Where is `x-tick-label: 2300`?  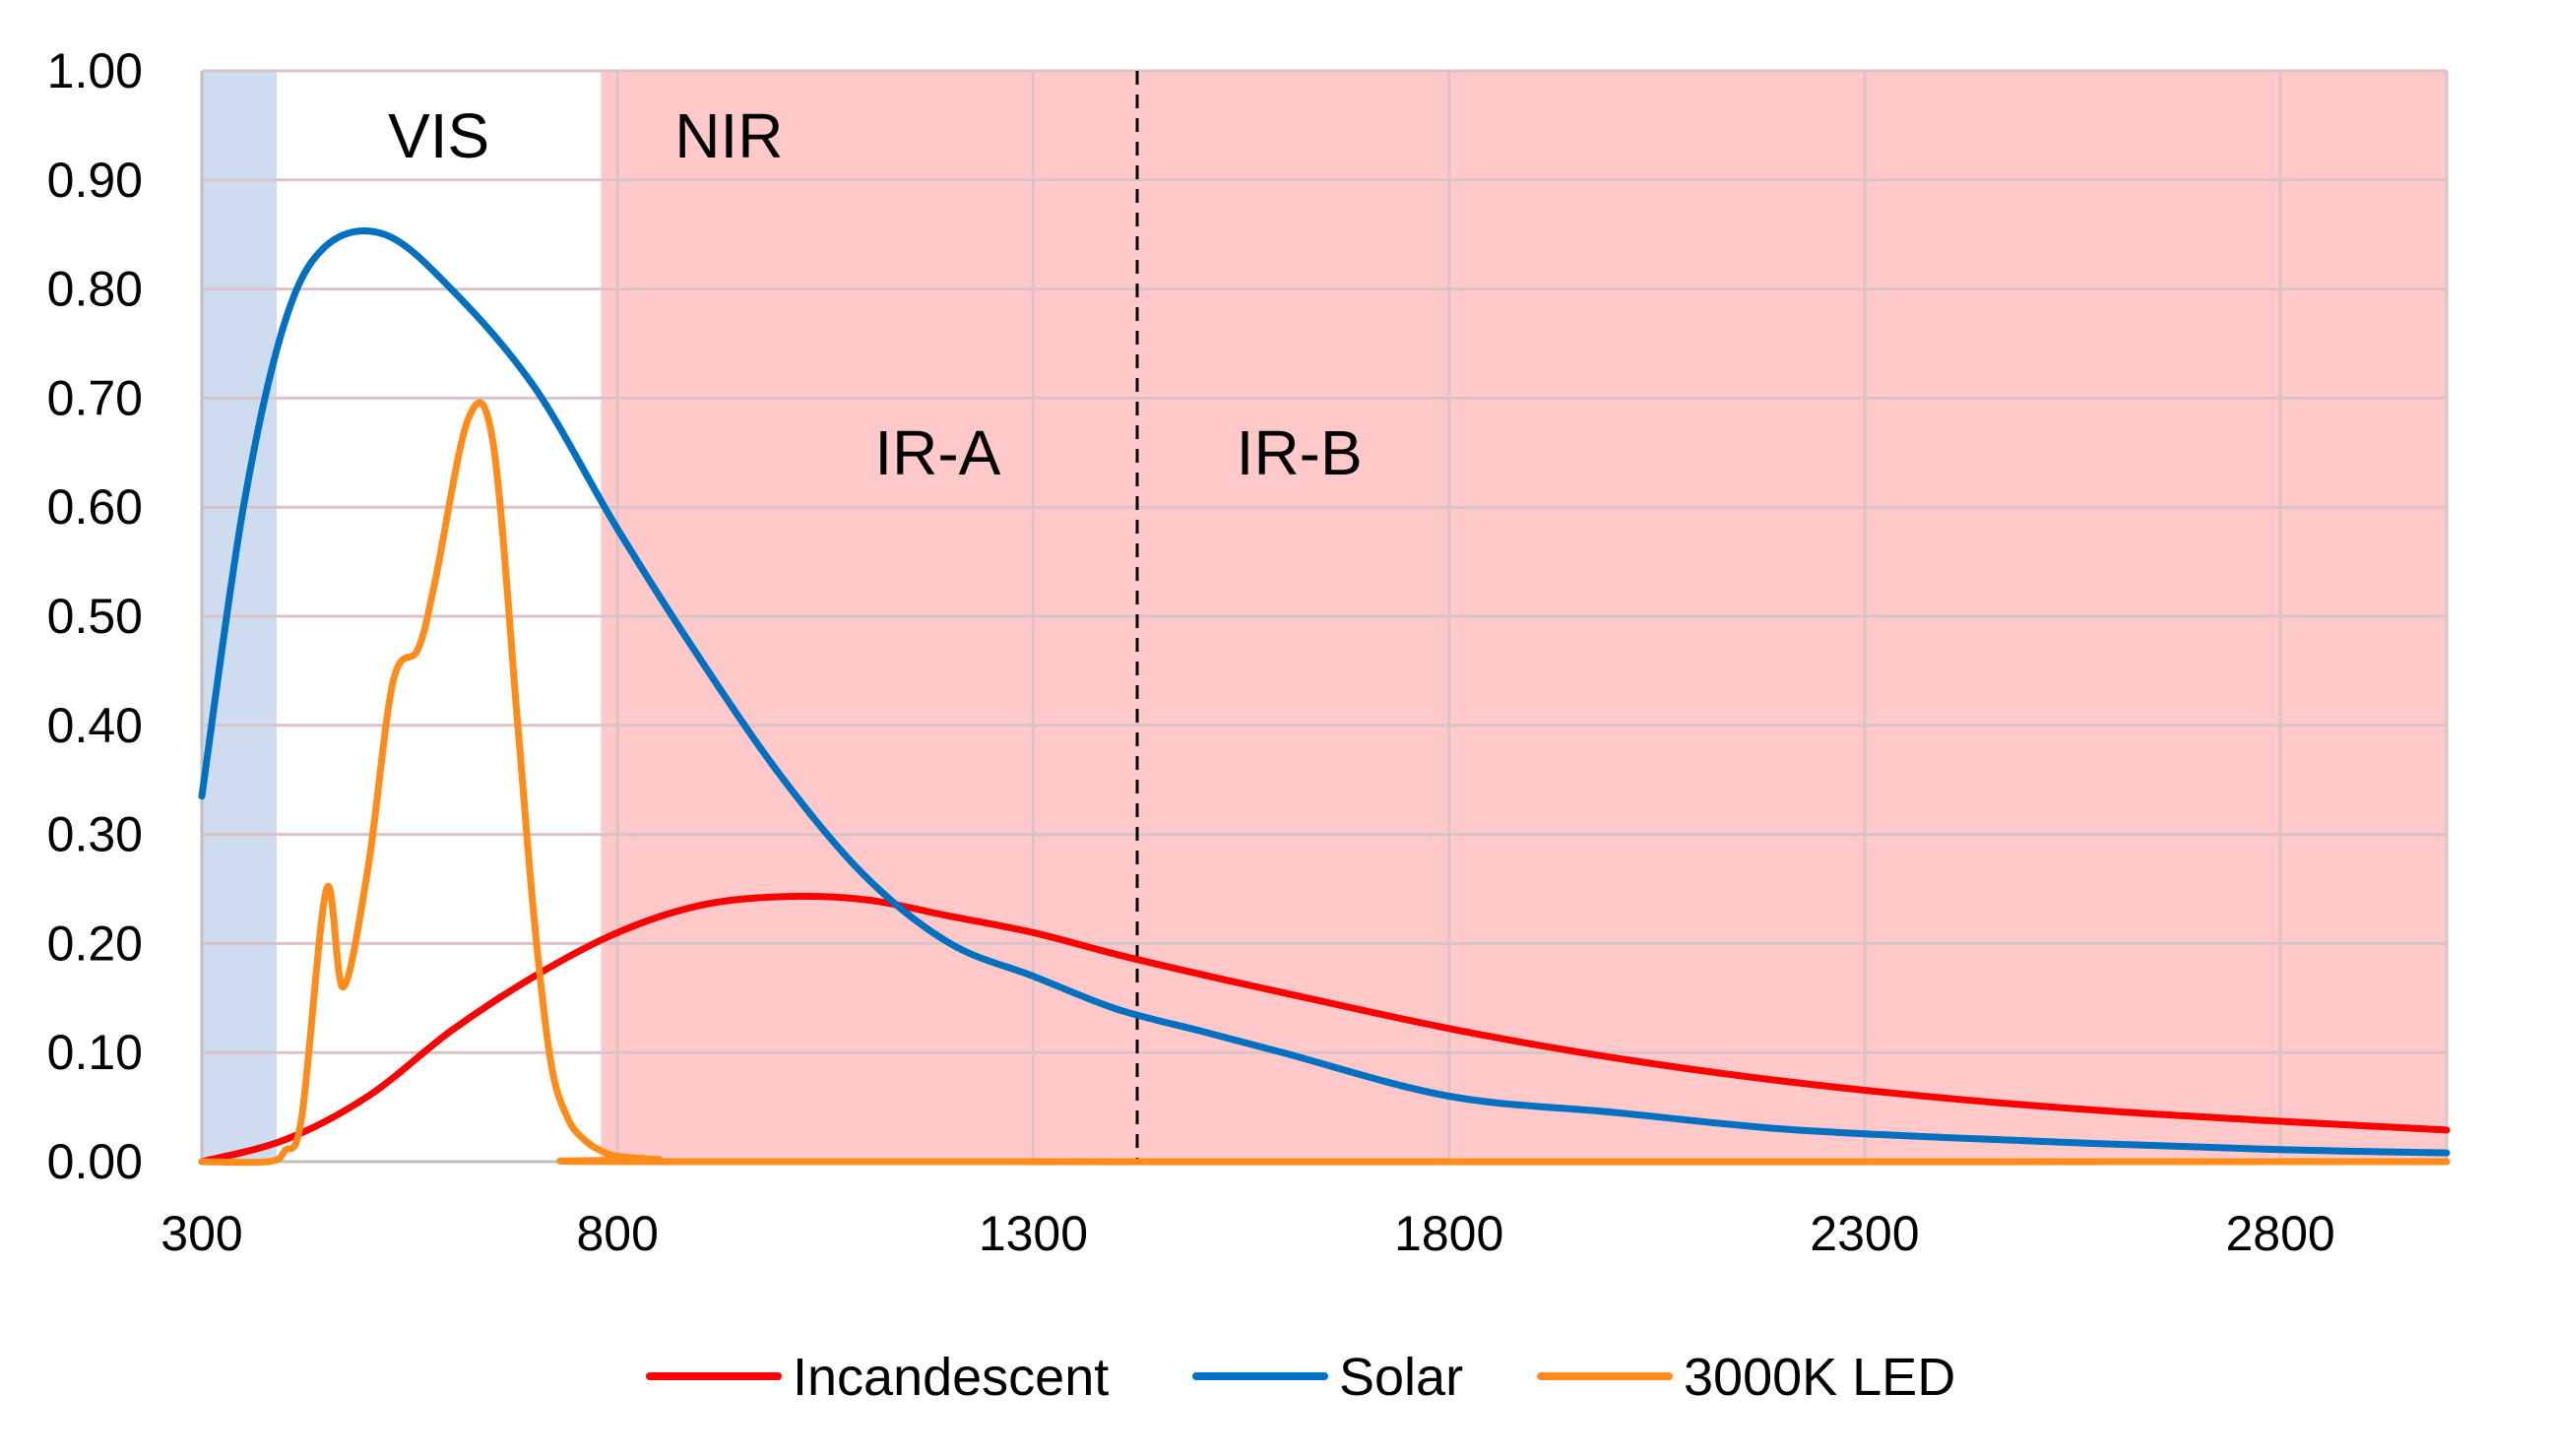
x-tick-label: 2300 is located at coordinates (1864, 1233).